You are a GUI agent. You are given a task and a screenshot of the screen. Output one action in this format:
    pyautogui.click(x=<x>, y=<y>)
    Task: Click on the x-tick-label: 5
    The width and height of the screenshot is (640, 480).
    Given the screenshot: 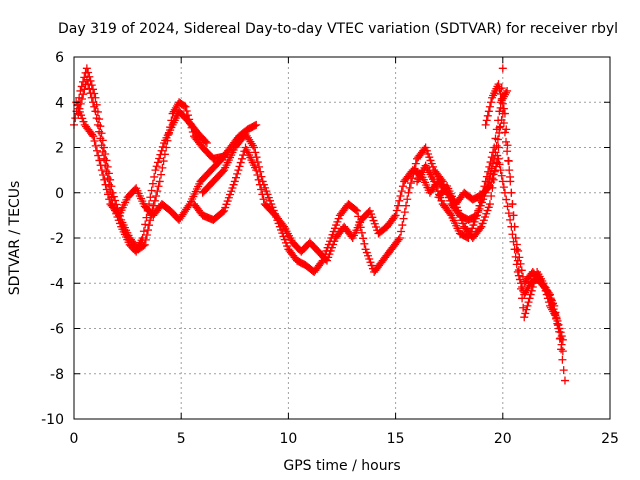 What is the action you would take?
    pyautogui.click(x=181, y=439)
    